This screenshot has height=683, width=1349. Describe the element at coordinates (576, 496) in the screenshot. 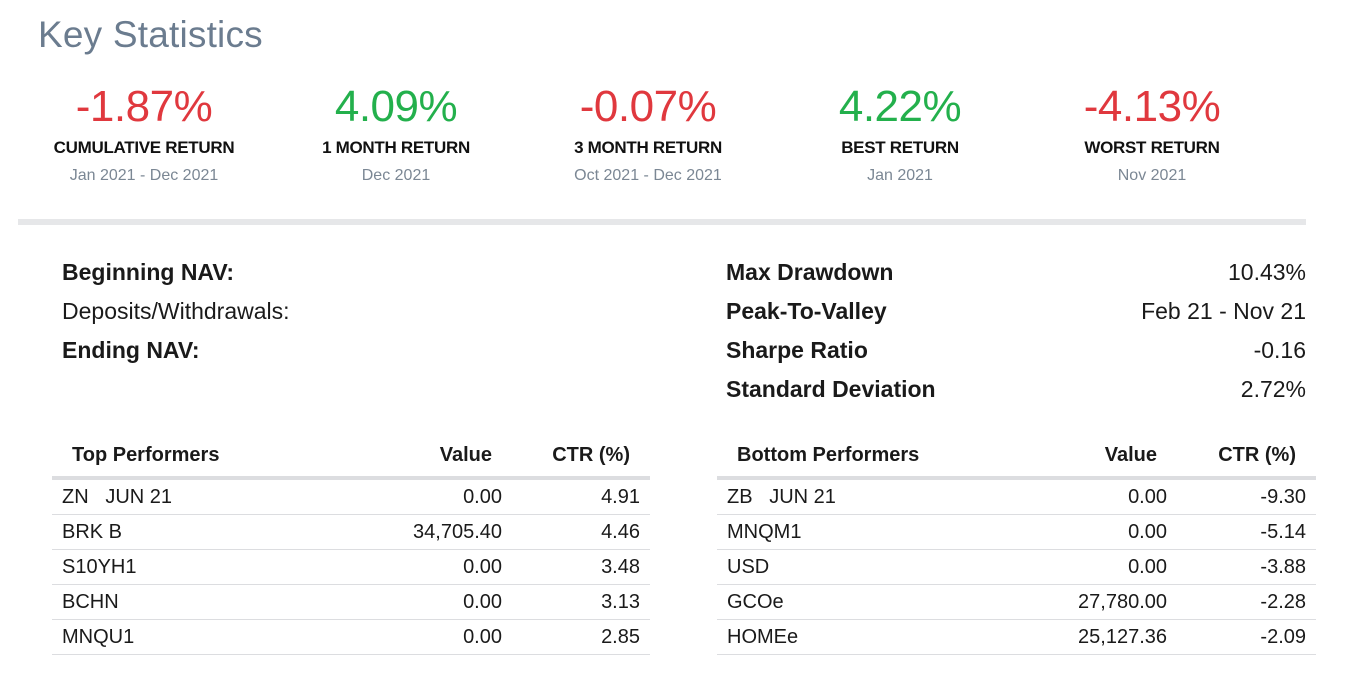

I see `cell-ctr: 4.91` at that location.